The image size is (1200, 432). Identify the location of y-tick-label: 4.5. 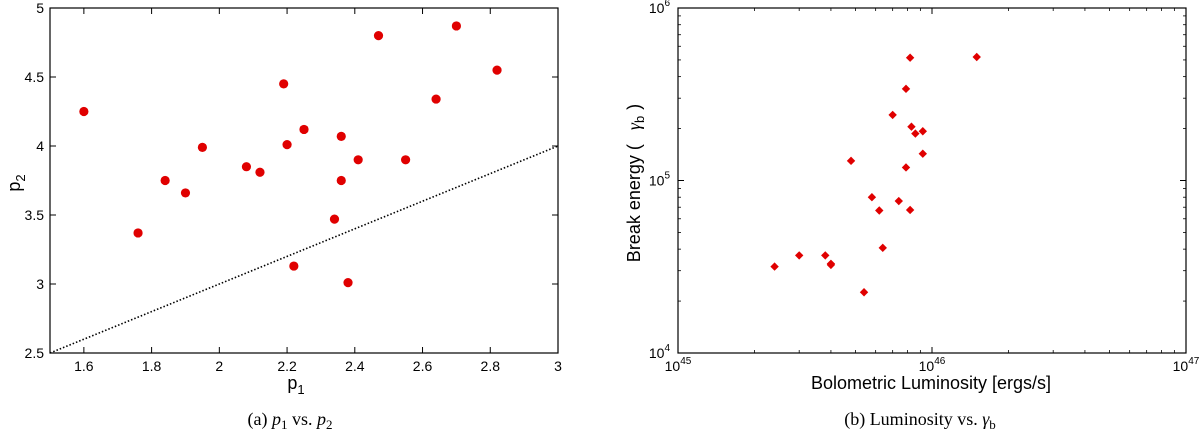
(35, 77).